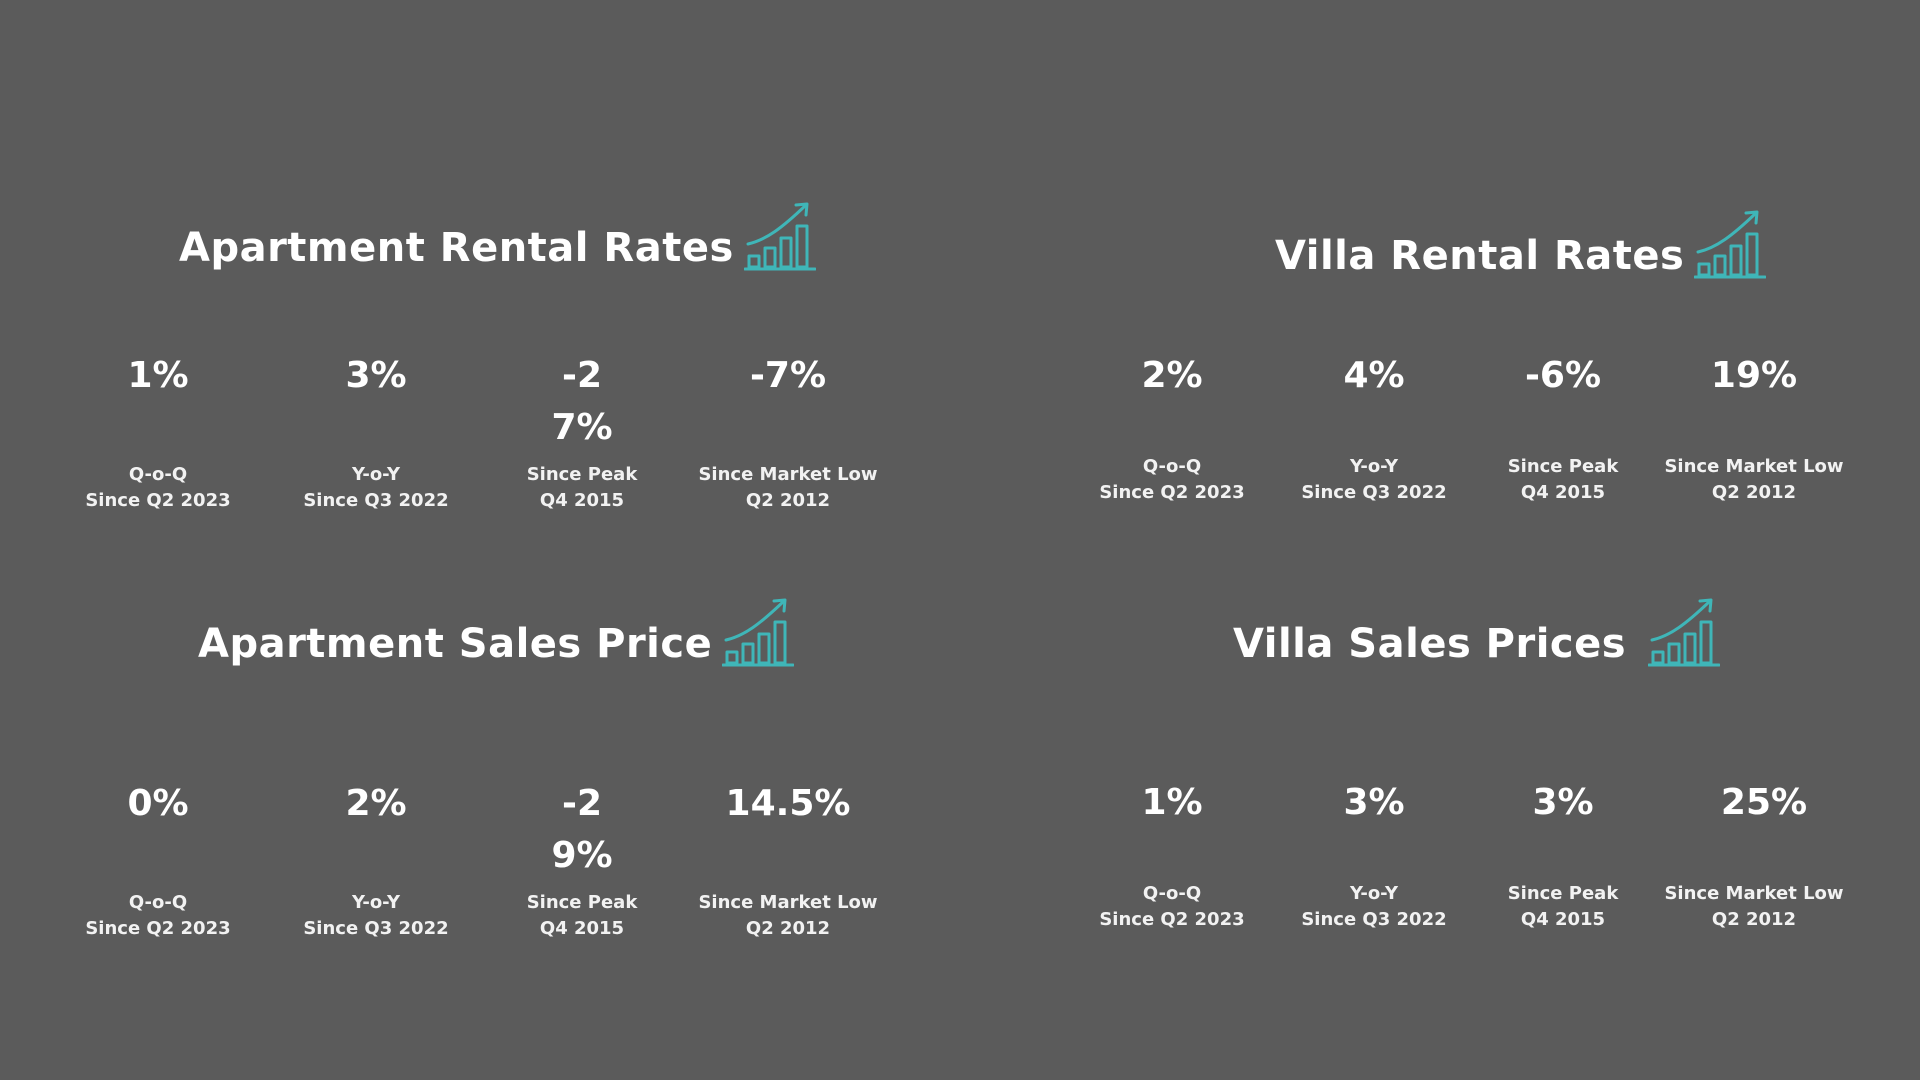 The image size is (1920, 1080). What do you see at coordinates (788, 375) in the screenshot?
I see `stat-value: -7%` at bounding box center [788, 375].